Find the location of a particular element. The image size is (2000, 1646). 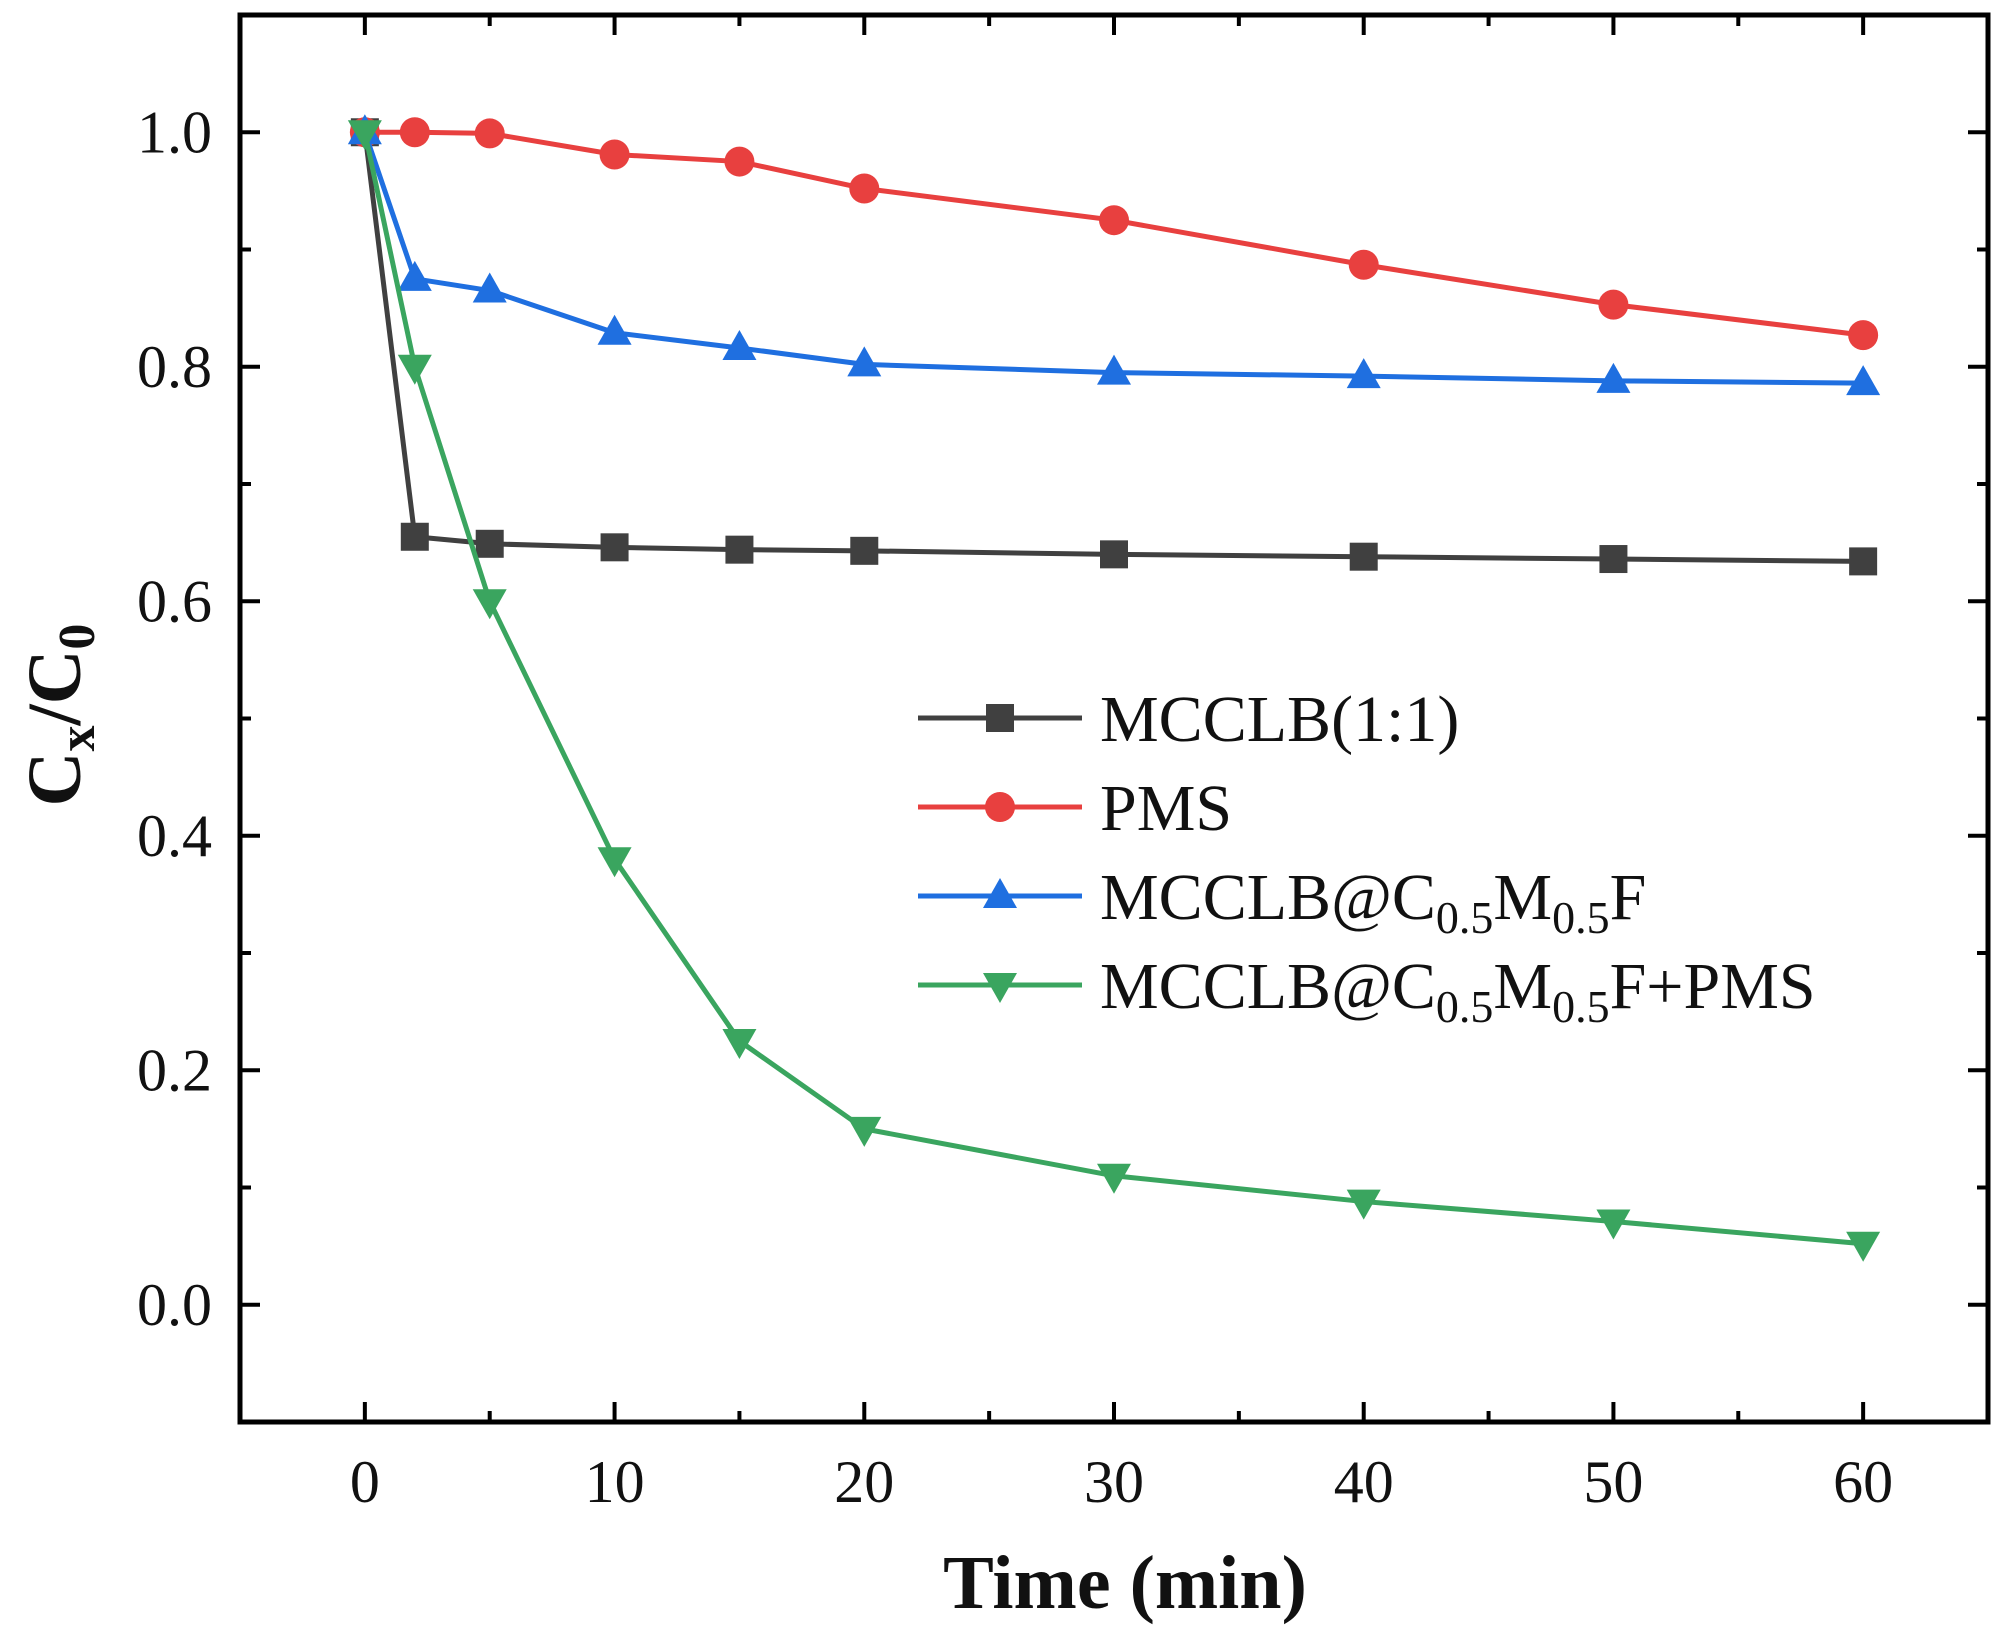

legend-label: PMS is located at coordinates (1166, 808).